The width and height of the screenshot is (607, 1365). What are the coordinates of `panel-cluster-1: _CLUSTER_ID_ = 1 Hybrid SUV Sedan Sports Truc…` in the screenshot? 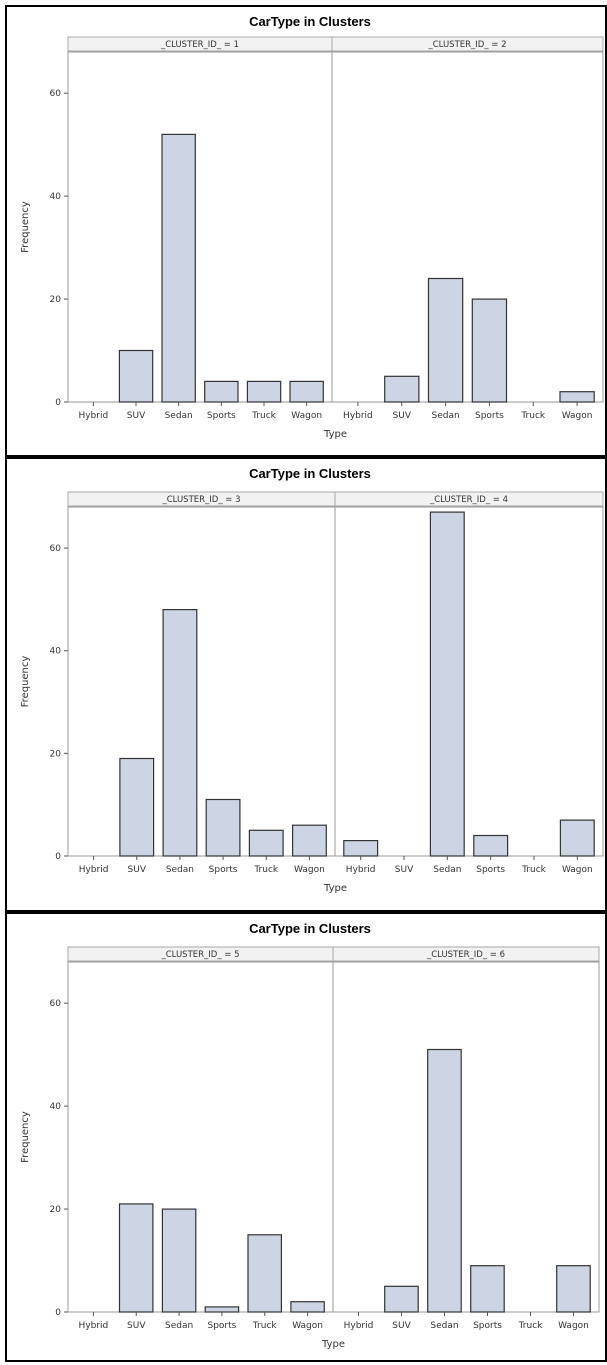 It's located at (200, 228).